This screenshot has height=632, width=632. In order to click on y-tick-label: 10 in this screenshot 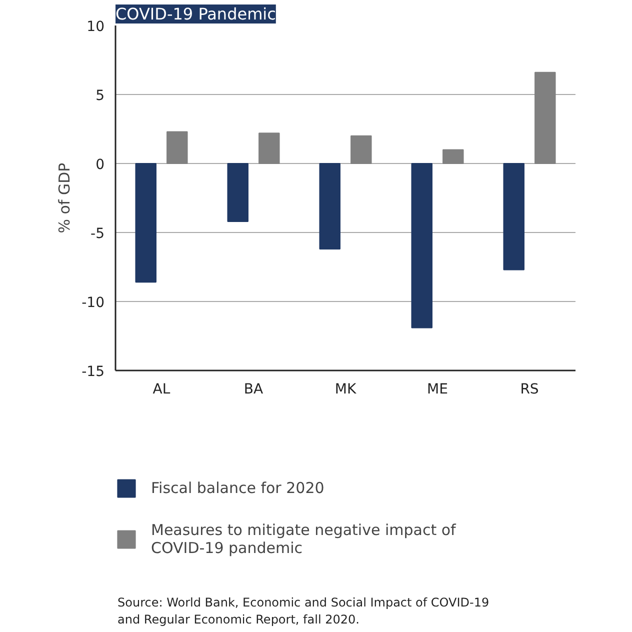, I will do `click(95, 27)`.